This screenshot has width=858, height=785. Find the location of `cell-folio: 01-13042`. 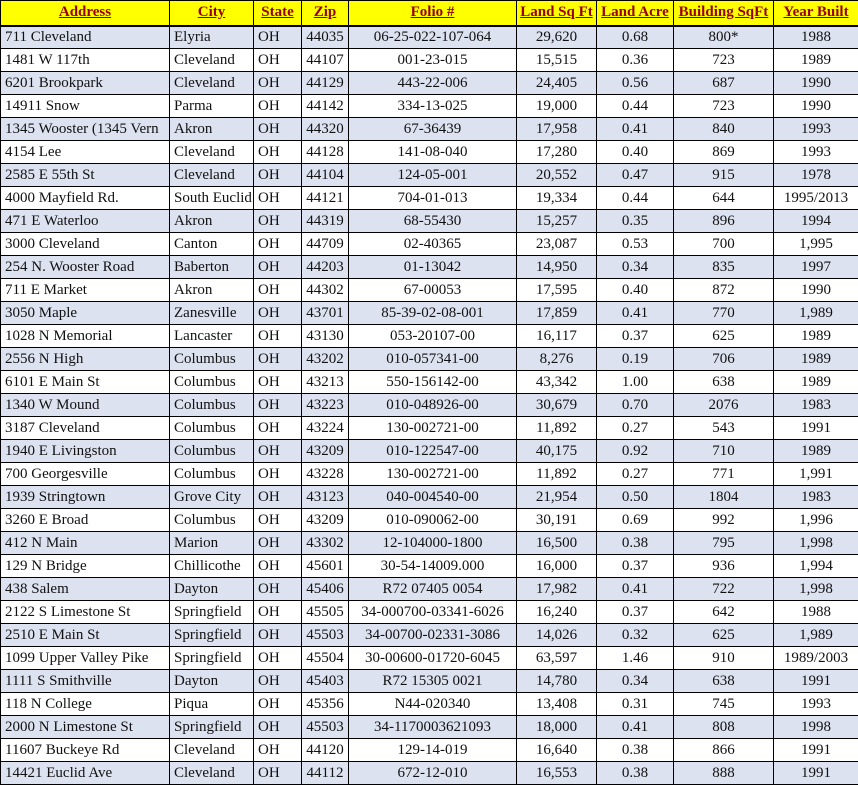

cell-folio: 01-13042 is located at coordinates (433, 267).